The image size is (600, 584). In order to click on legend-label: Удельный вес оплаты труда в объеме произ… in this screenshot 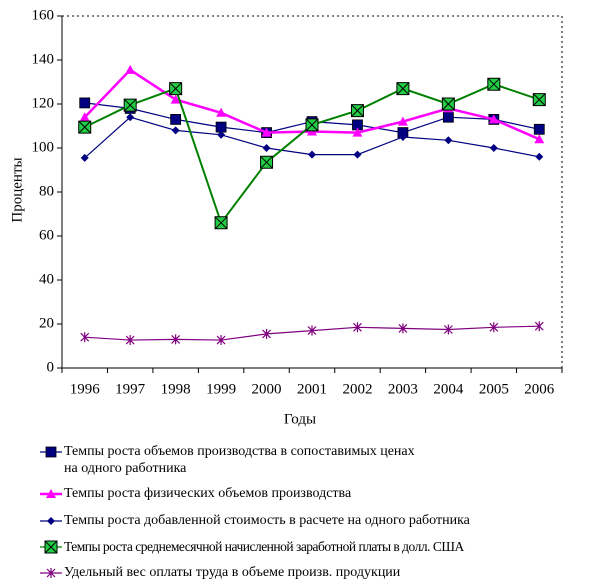, I will do `click(232, 572)`.